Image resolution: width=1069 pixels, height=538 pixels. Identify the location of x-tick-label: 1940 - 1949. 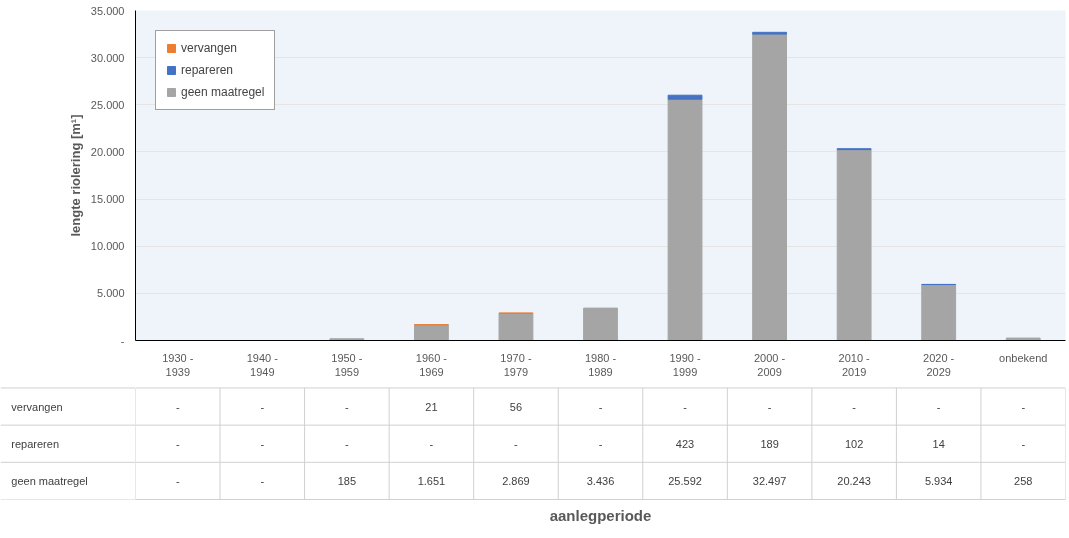
(262, 364).